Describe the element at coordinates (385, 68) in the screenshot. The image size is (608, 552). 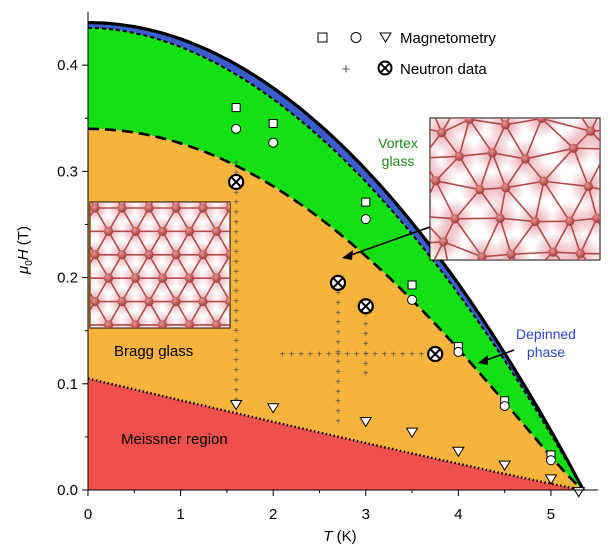
I see `legend-neutron-marker` at that location.